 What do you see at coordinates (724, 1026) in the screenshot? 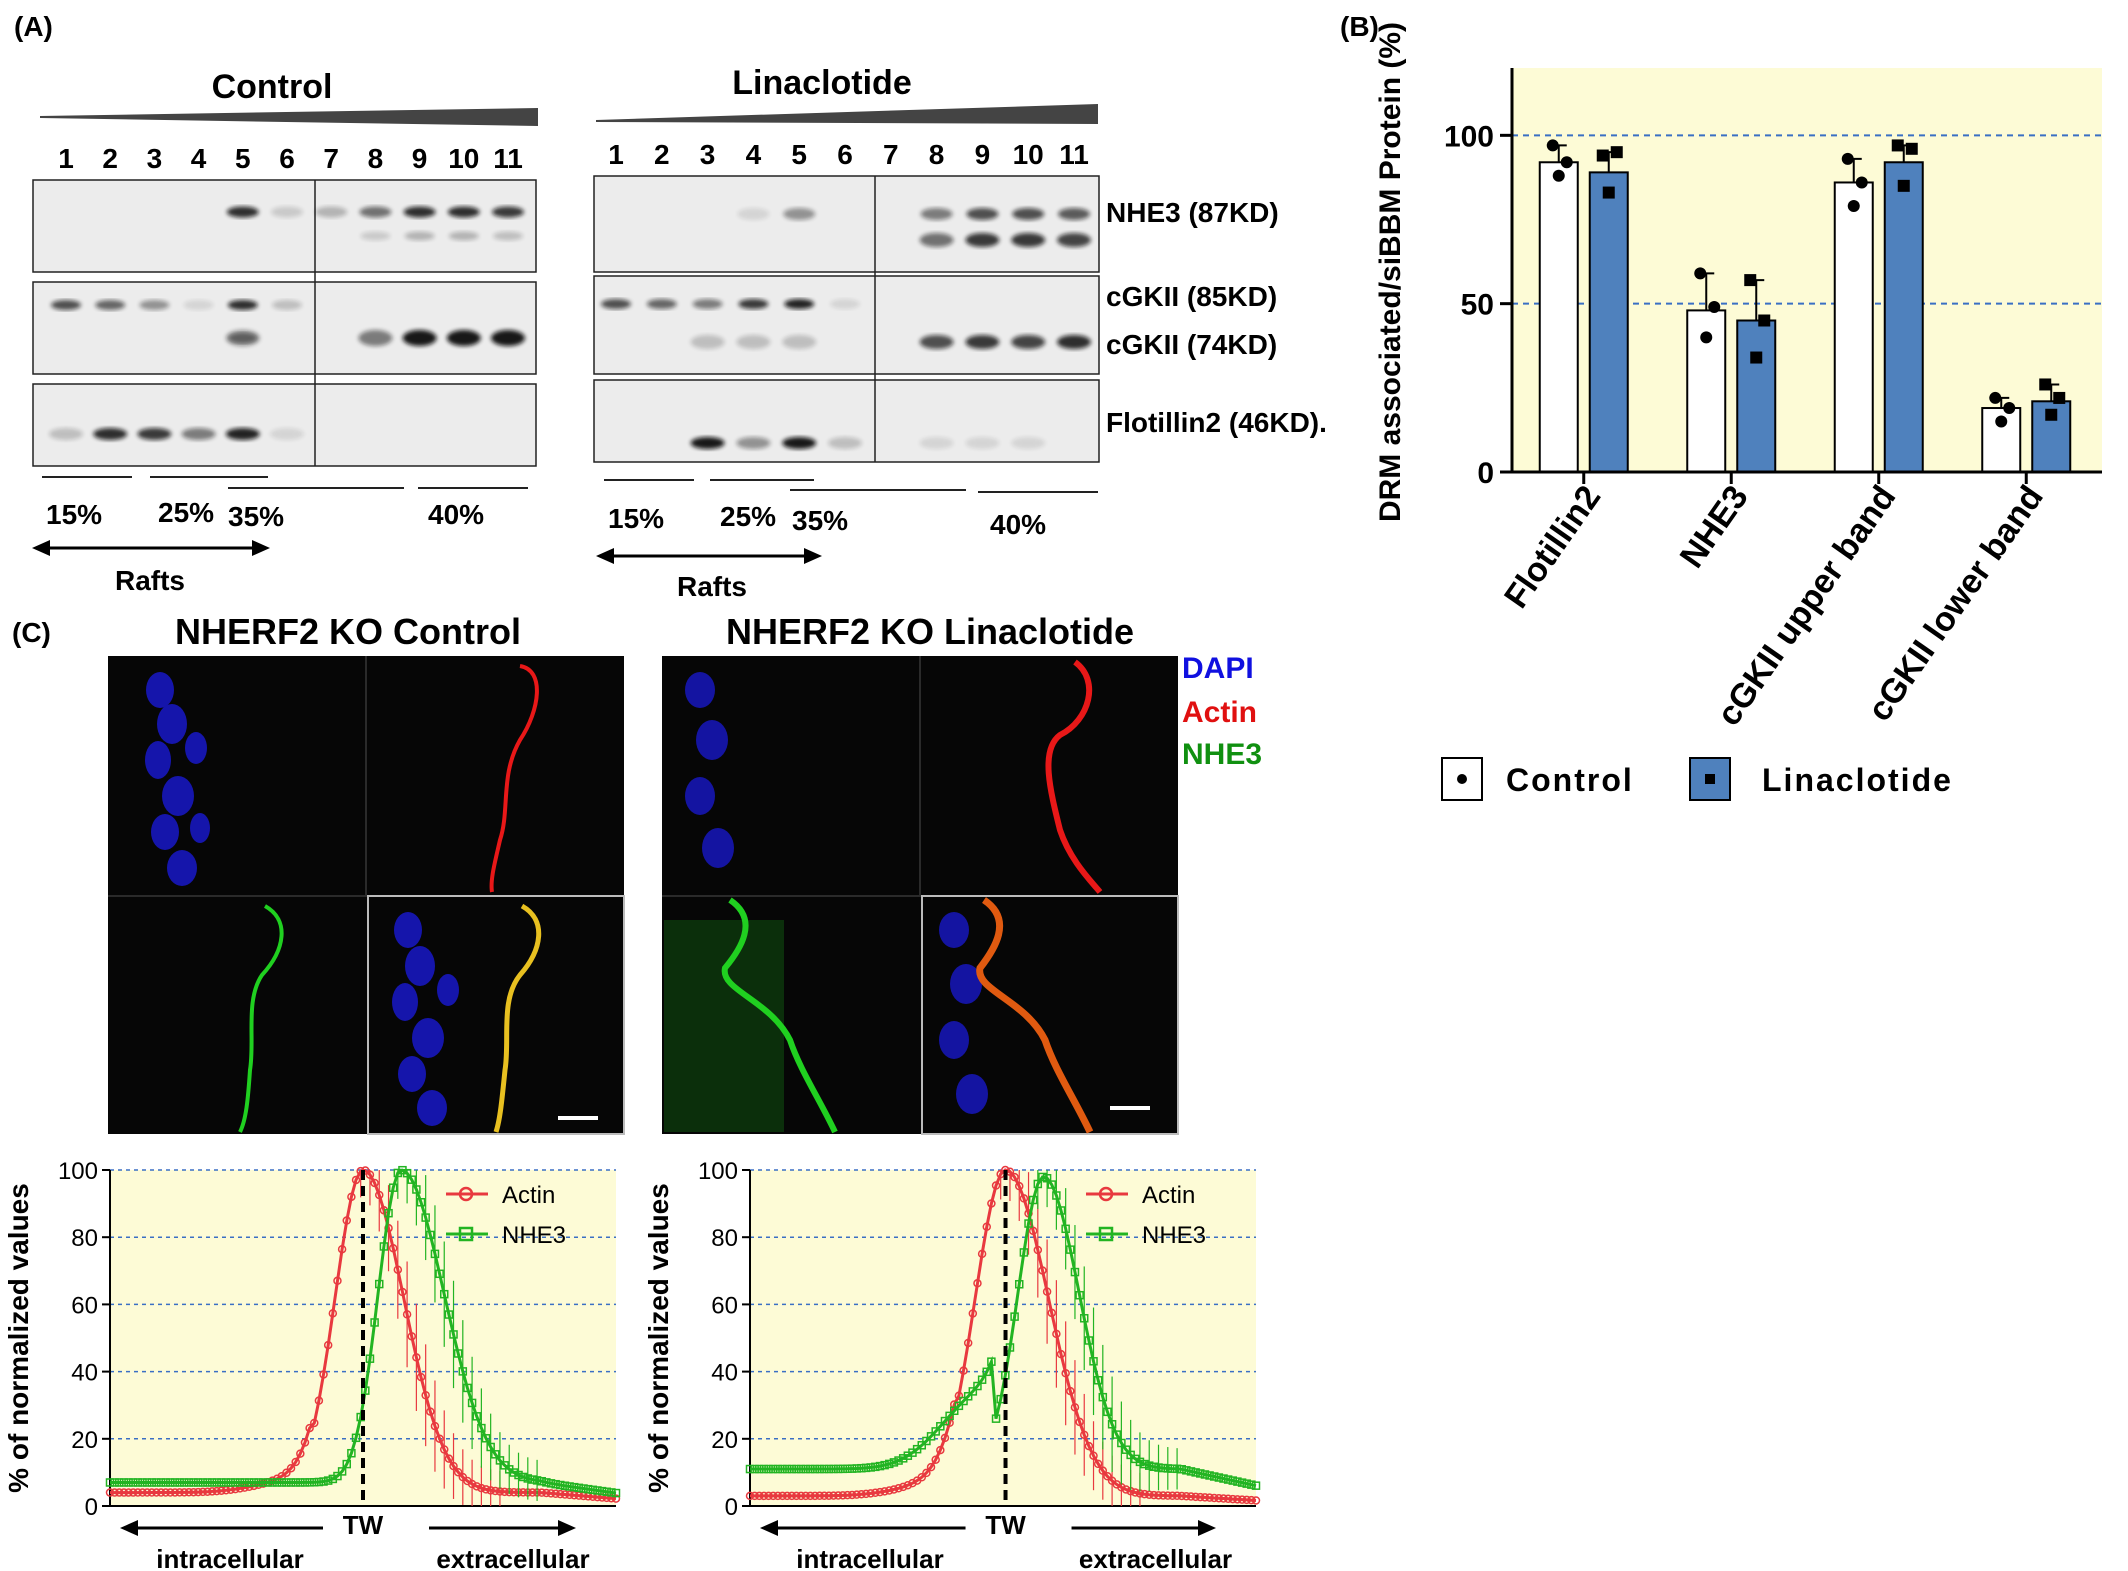
I see `nhe3-diffuse-linaclotide` at bounding box center [724, 1026].